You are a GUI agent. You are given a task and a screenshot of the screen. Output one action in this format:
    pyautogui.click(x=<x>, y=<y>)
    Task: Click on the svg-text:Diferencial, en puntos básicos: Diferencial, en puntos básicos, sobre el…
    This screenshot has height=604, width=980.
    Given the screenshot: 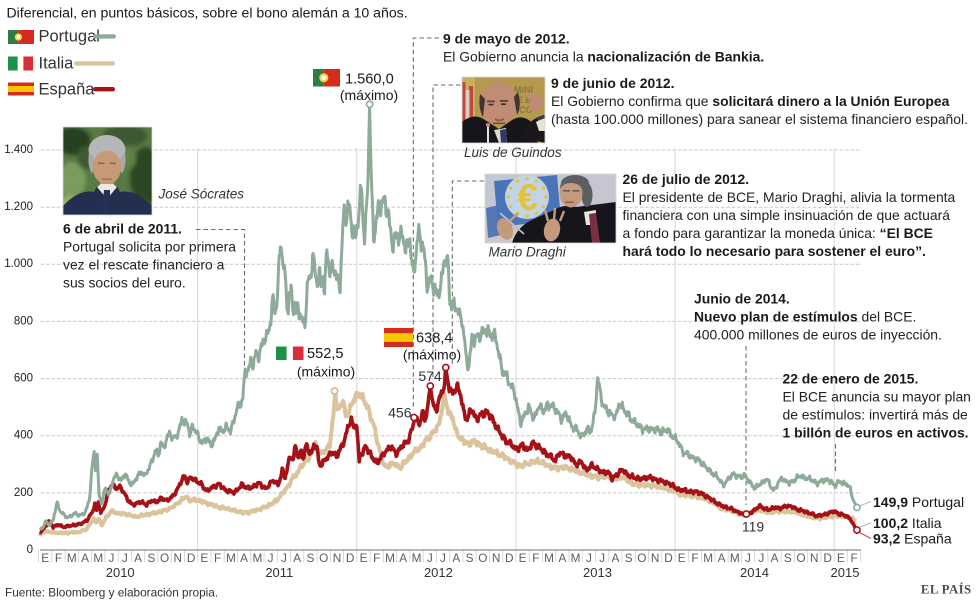 What is the action you would take?
    pyautogui.click(x=207, y=13)
    